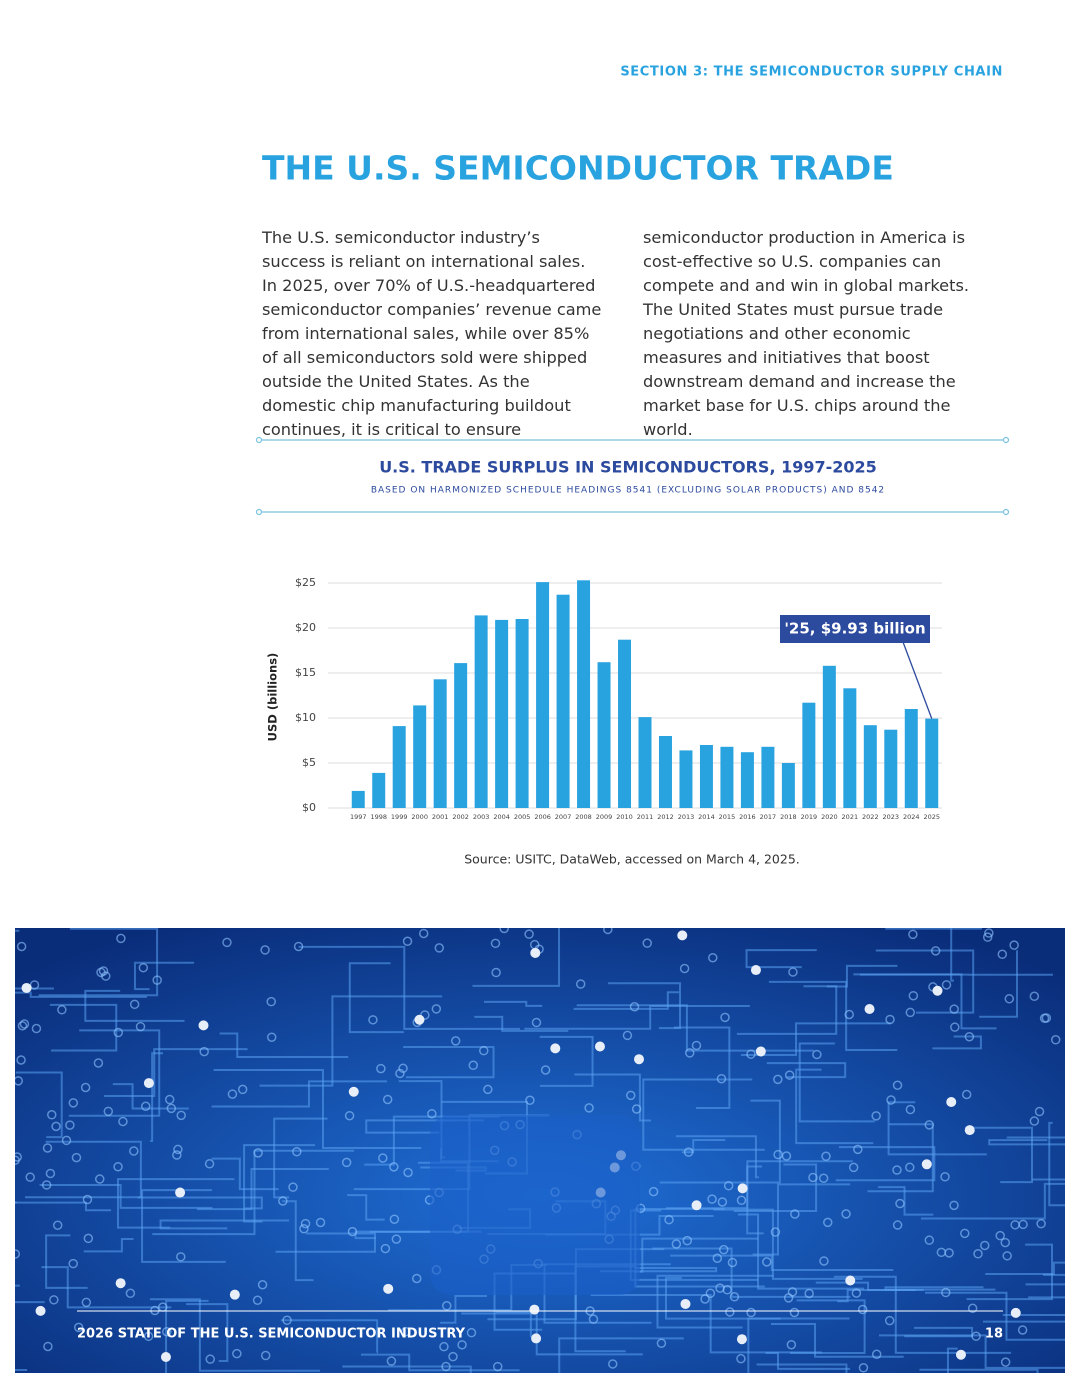  I want to click on x-tick-label: 2001, so click(440, 817).